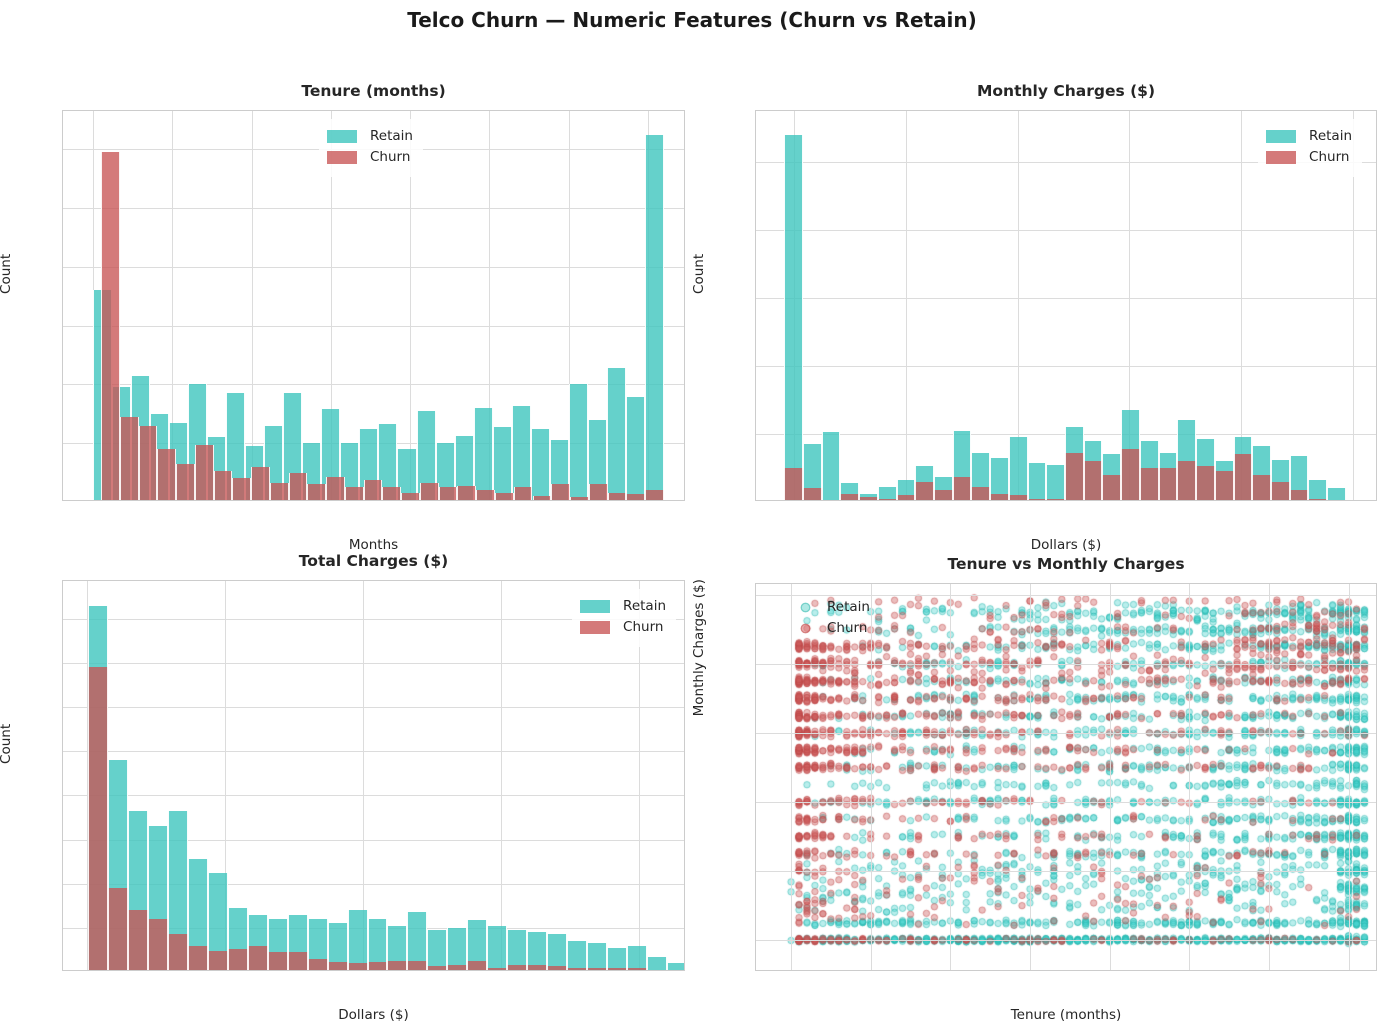  I want to click on retain-swatch-icon, so click(1281, 137).